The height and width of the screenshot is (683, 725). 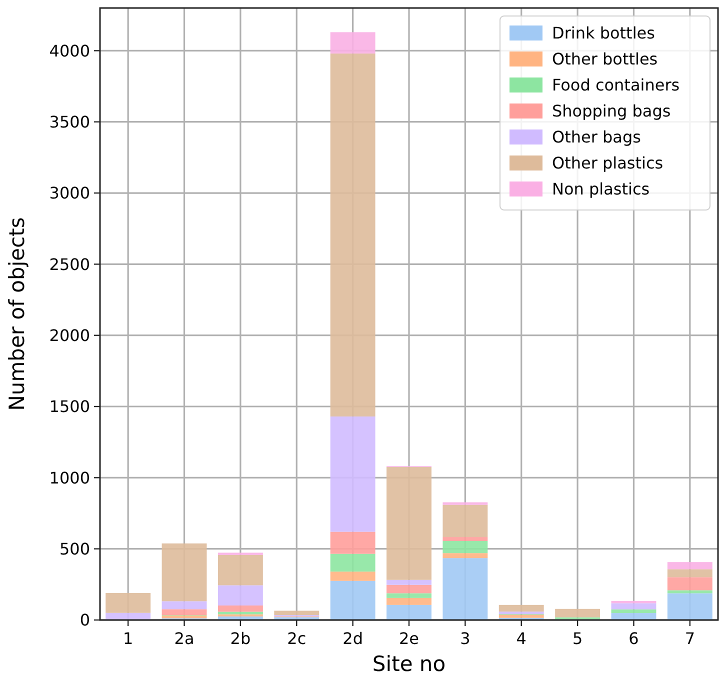 I want to click on y-tick-label: 1500, so click(x=69, y=406).